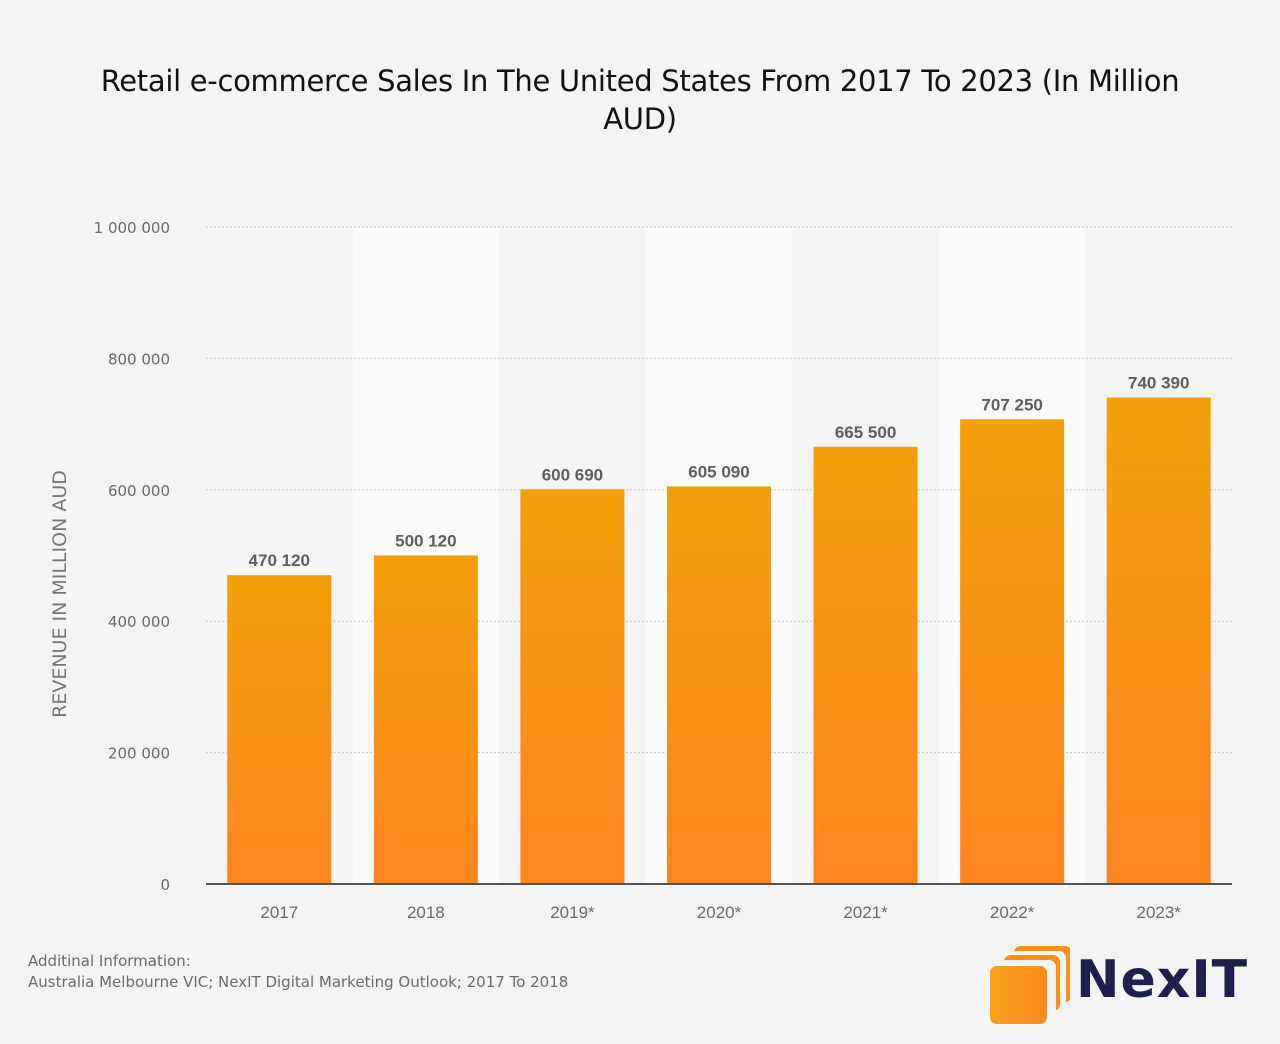 The height and width of the screenshot is (1044, 1280). What do you see at coordinates (279, 729) in the screenshot?
I see `bar-2017` at bounding box center [279, 729].